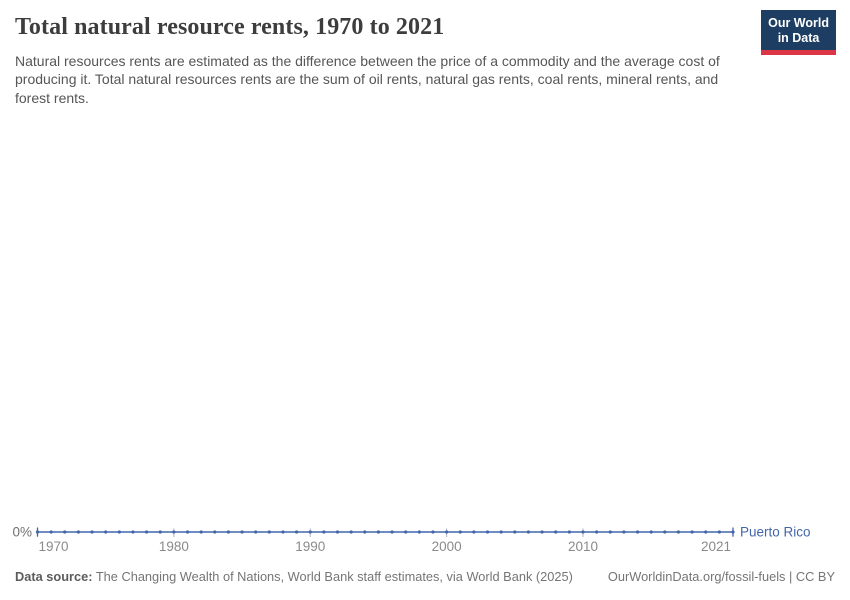 The height and width of the screenshot is (600, 850). What do you see at coordinates (22, 532) in the screenshot?
I see `y-axis-label: 0%` at bounding box center [22, 532].